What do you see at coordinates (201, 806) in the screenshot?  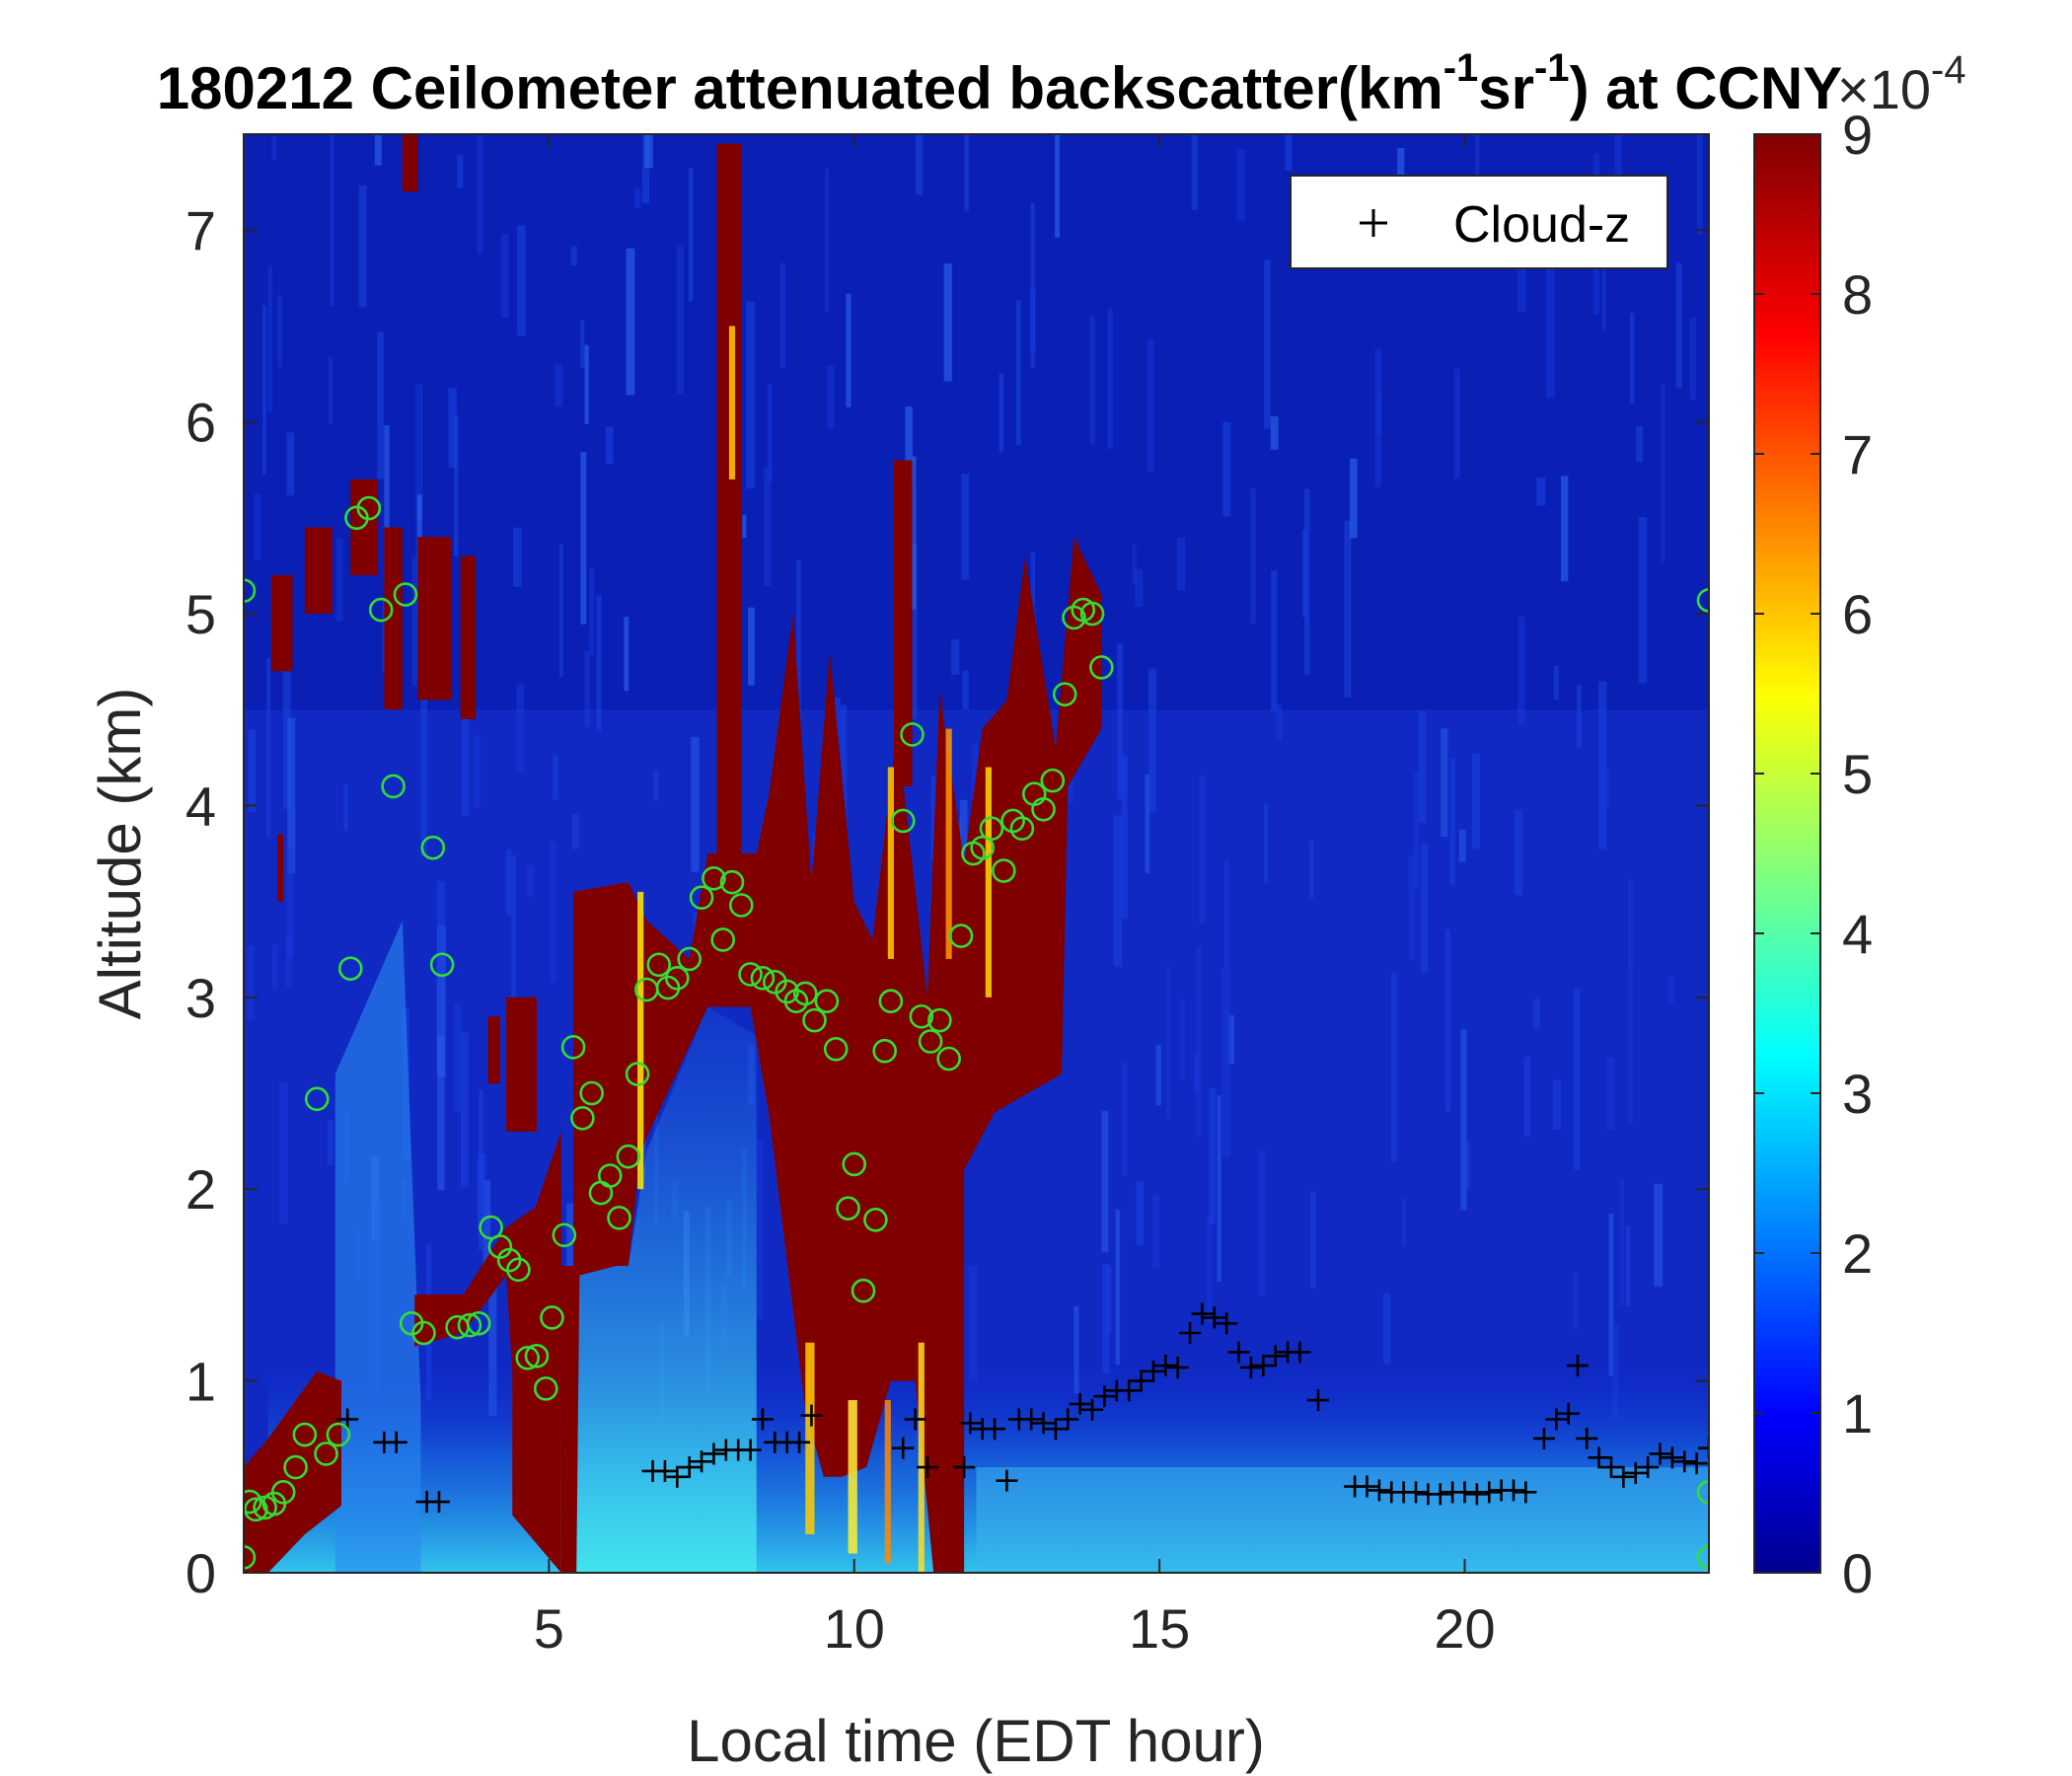 I see `y-tick-label: 4` at bounding box center [201, 806].